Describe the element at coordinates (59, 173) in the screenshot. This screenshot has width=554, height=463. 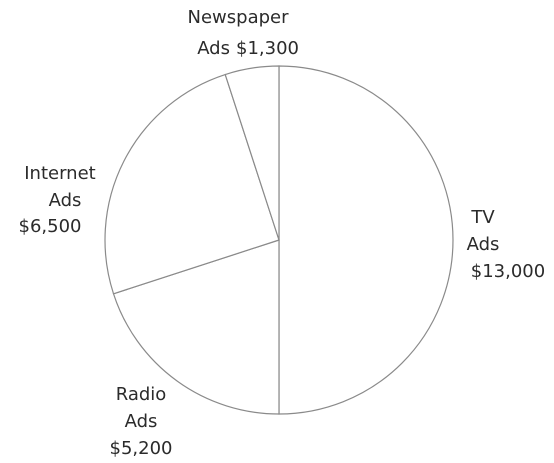
I see `internet-ads-label-line1: Internet` at that location.